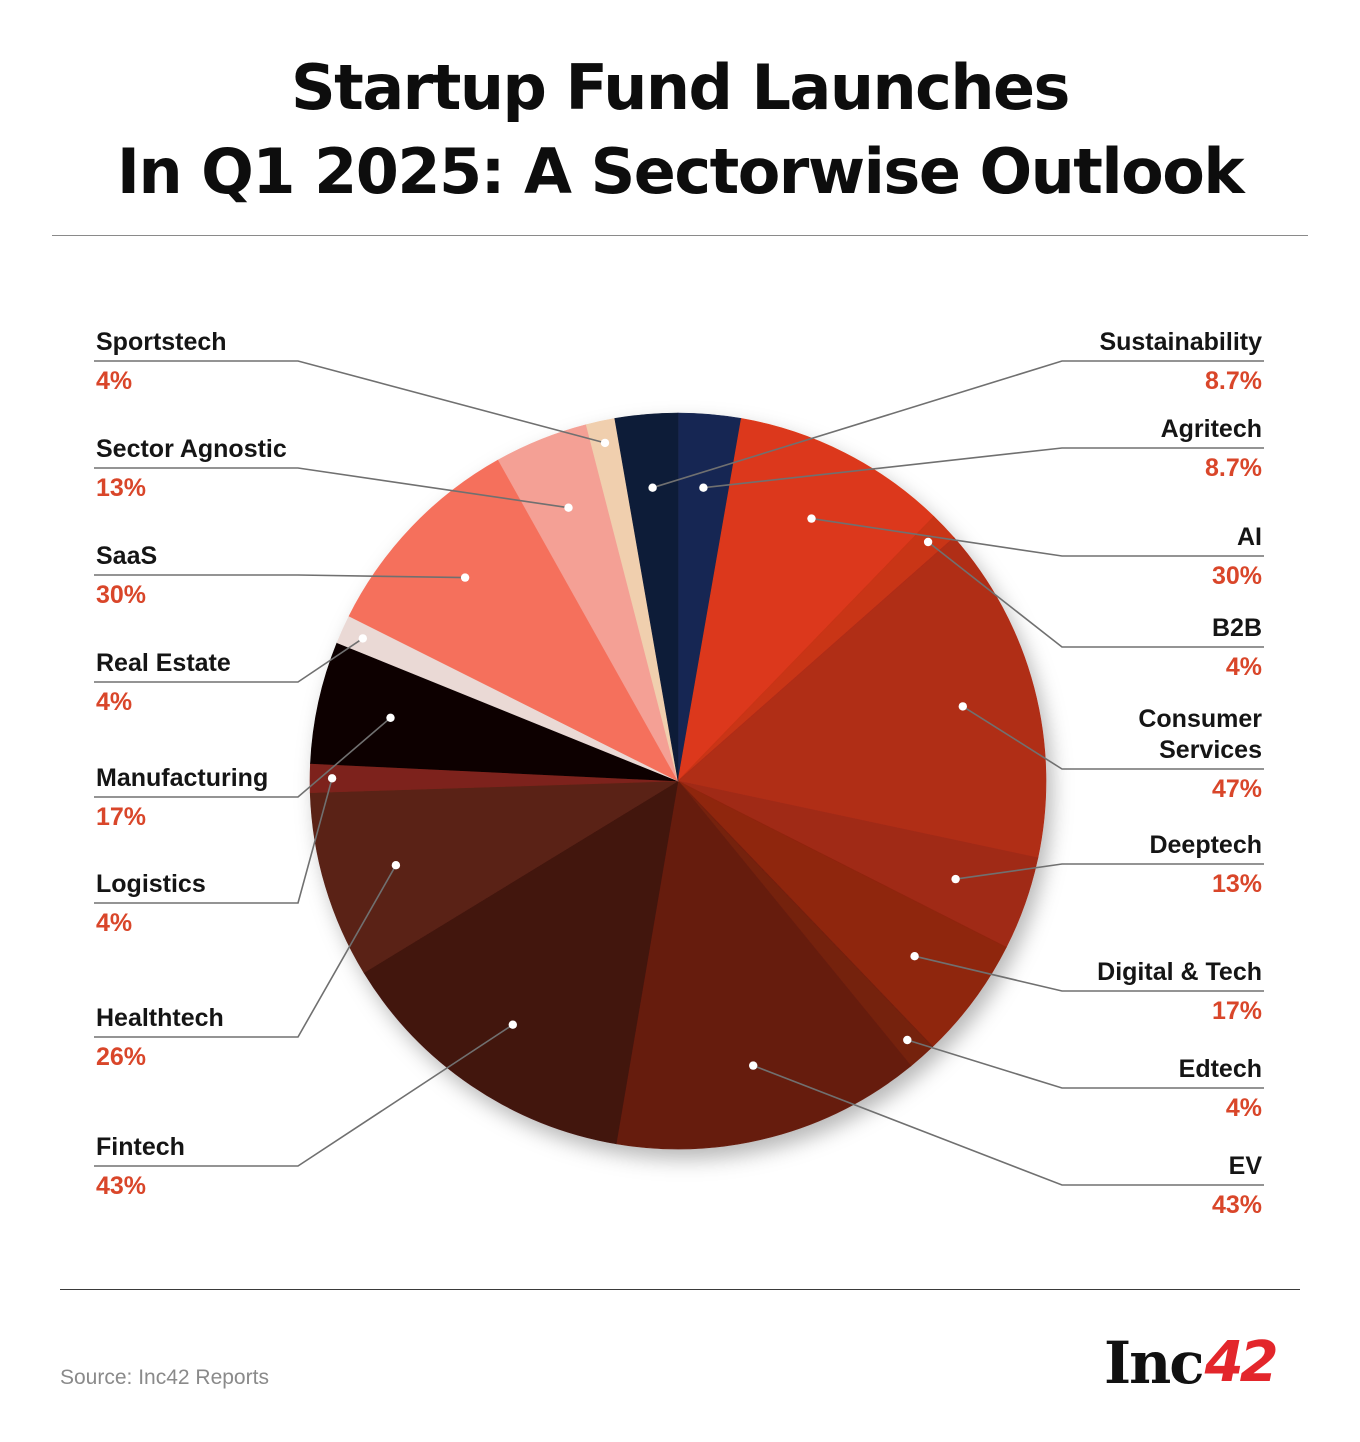 This screenshot has height=1442, width=1360. Describe the element at coordinates (280, 576) in the screenshot. I see `leader-line-saas` at that location.